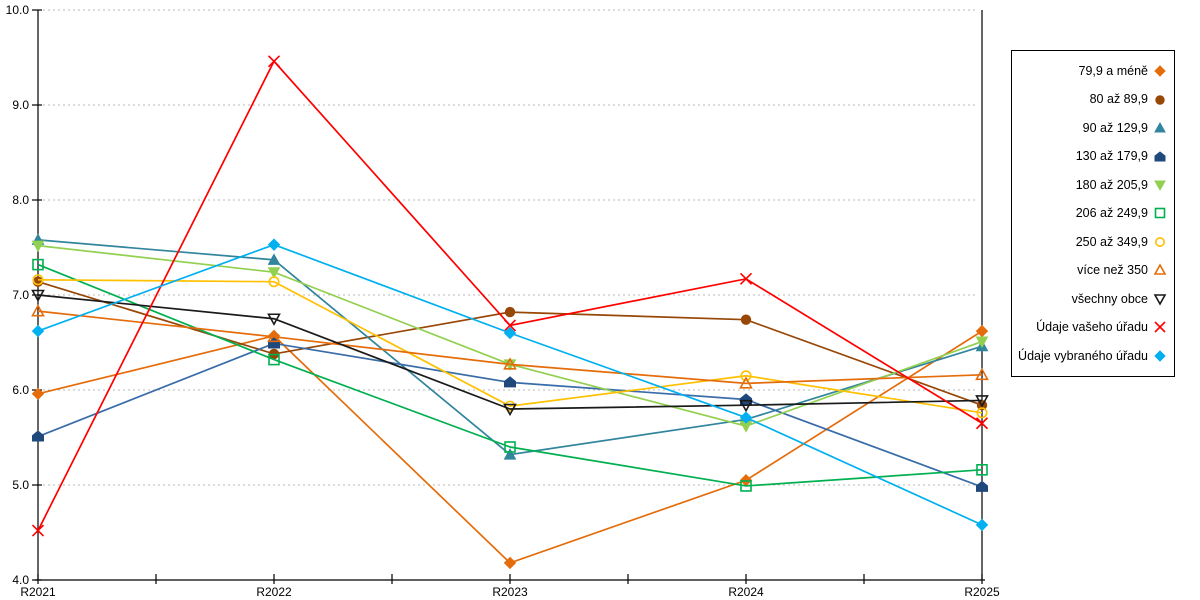 The height and width of the screenshot is (600, 1200). Describe the element at coordinates (1118, 99) in the screenshot. I see `legend-label: 80 až 89,9` at that location.